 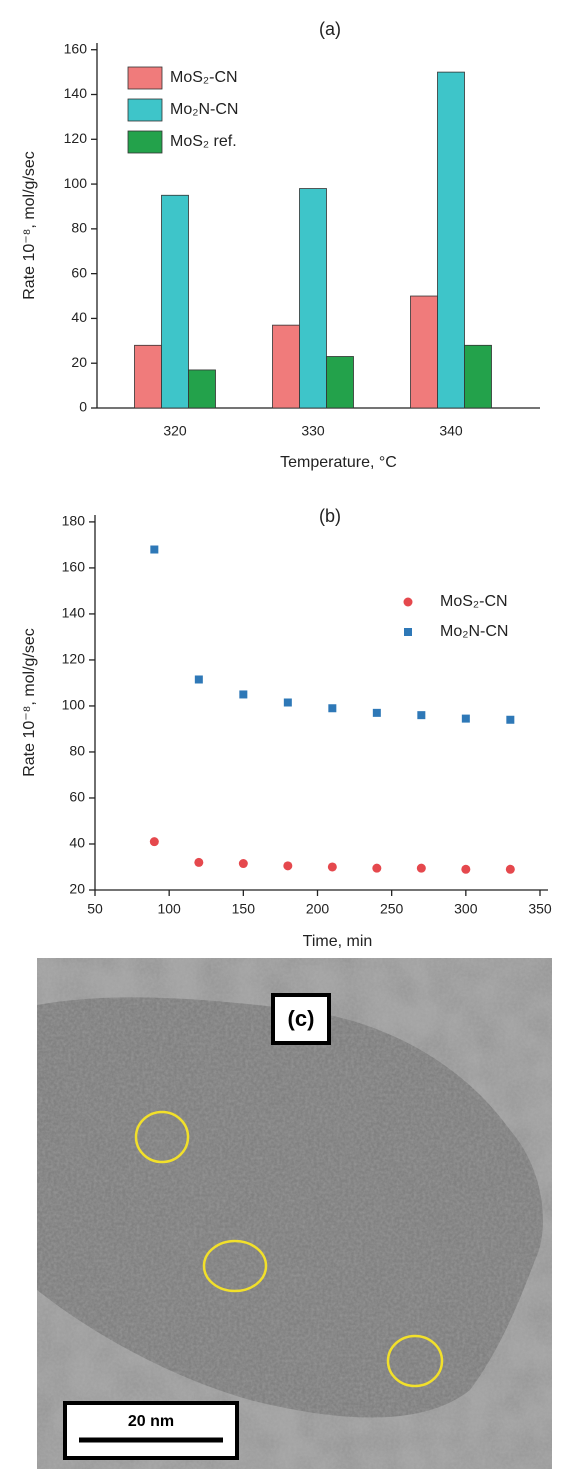 I want to click on x-tick-label: 100, so click(x=169, y=909).